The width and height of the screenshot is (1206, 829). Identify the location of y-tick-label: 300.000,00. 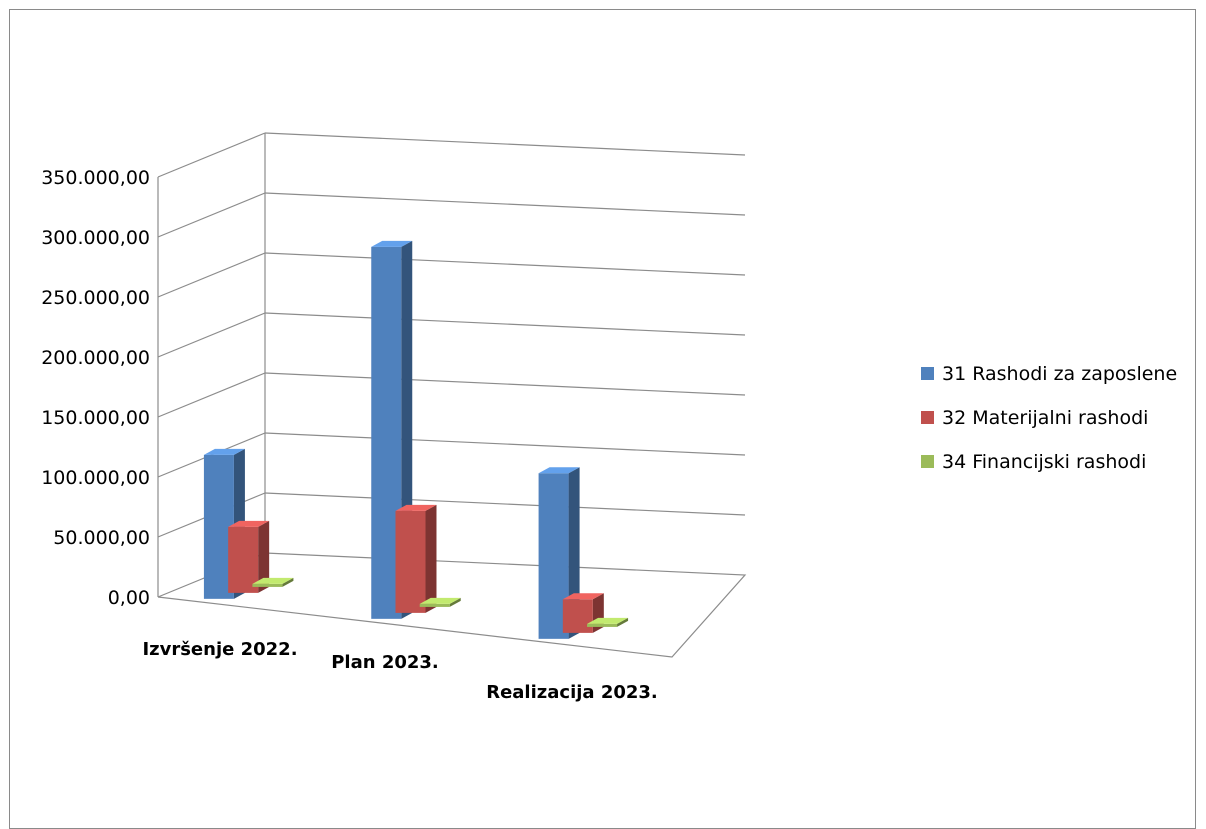
(95, 238).